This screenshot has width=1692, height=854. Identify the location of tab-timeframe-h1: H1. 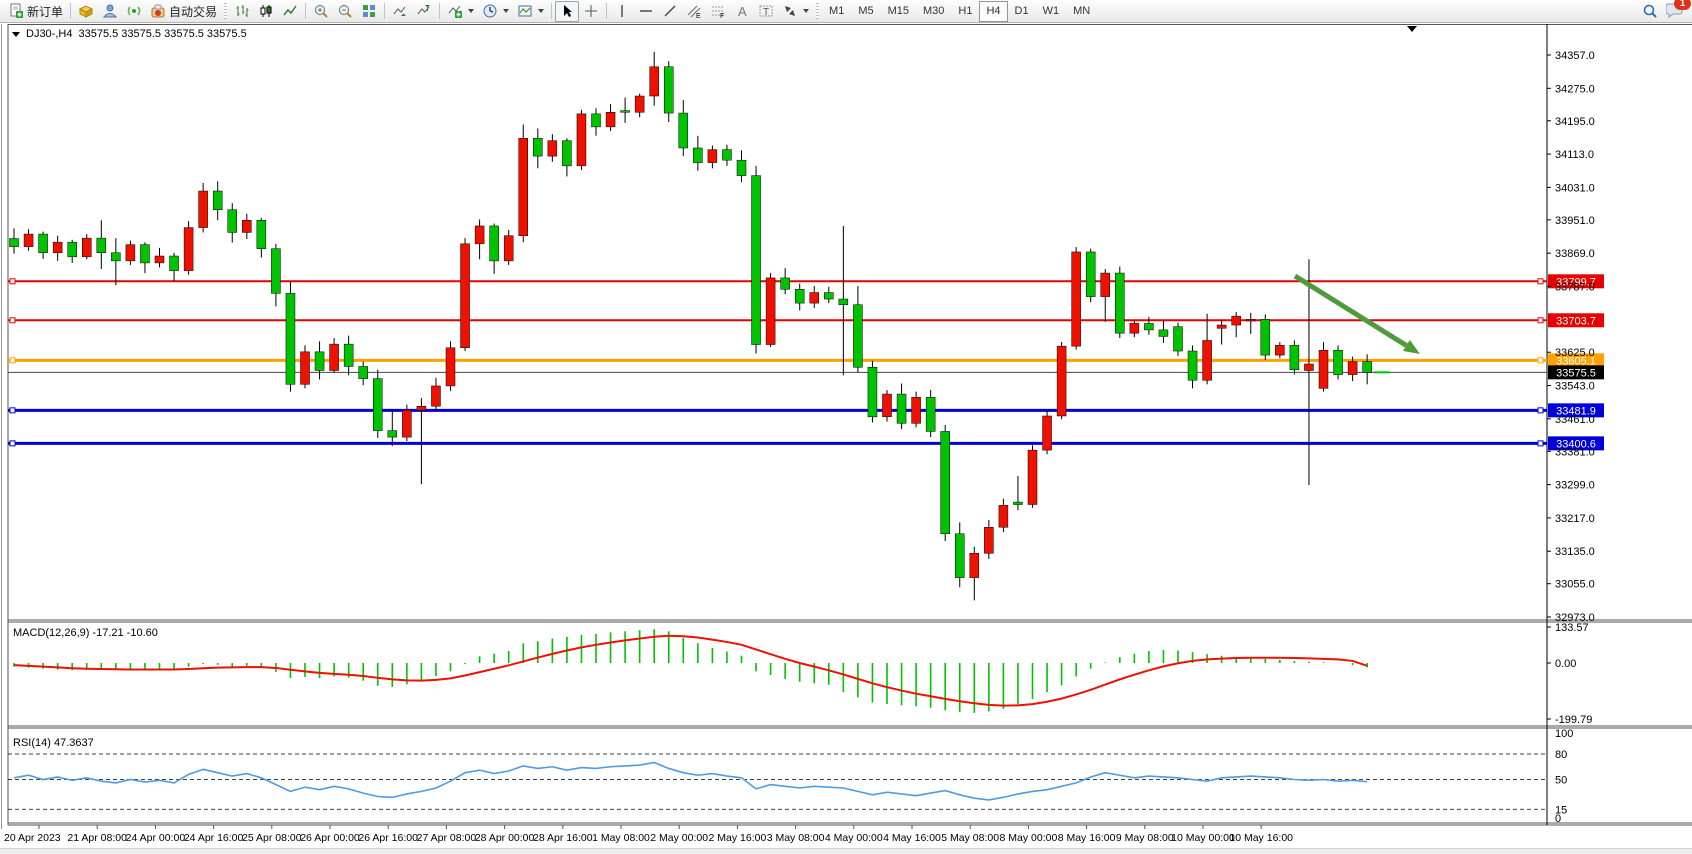
(965, 11).